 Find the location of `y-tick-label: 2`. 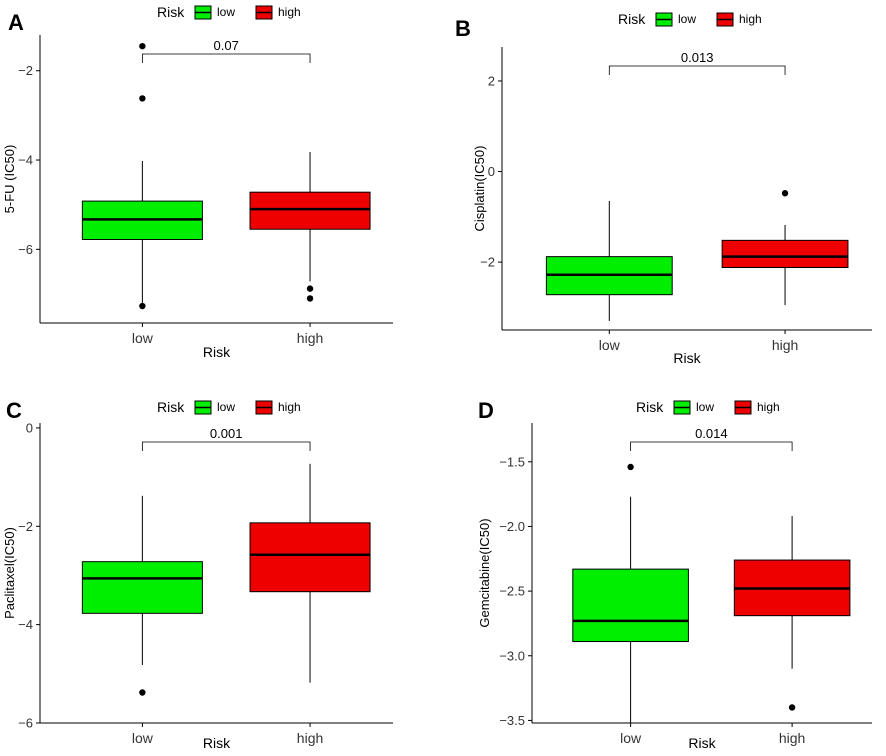

y-tick-label: 2 is located at coordinates (491, 80).